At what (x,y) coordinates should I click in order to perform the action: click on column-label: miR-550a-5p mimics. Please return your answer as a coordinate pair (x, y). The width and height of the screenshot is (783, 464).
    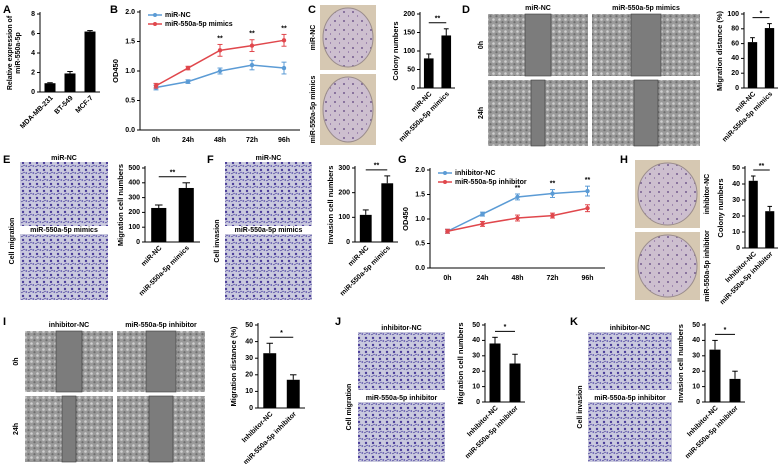
    Looking at the image, I should click on (646, 8).